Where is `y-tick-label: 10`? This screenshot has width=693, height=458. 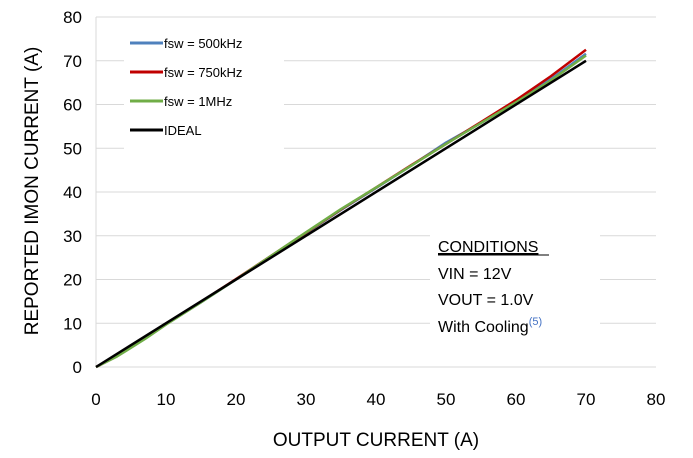
y-tick-label: 10 is located at coordinates (72, 323).